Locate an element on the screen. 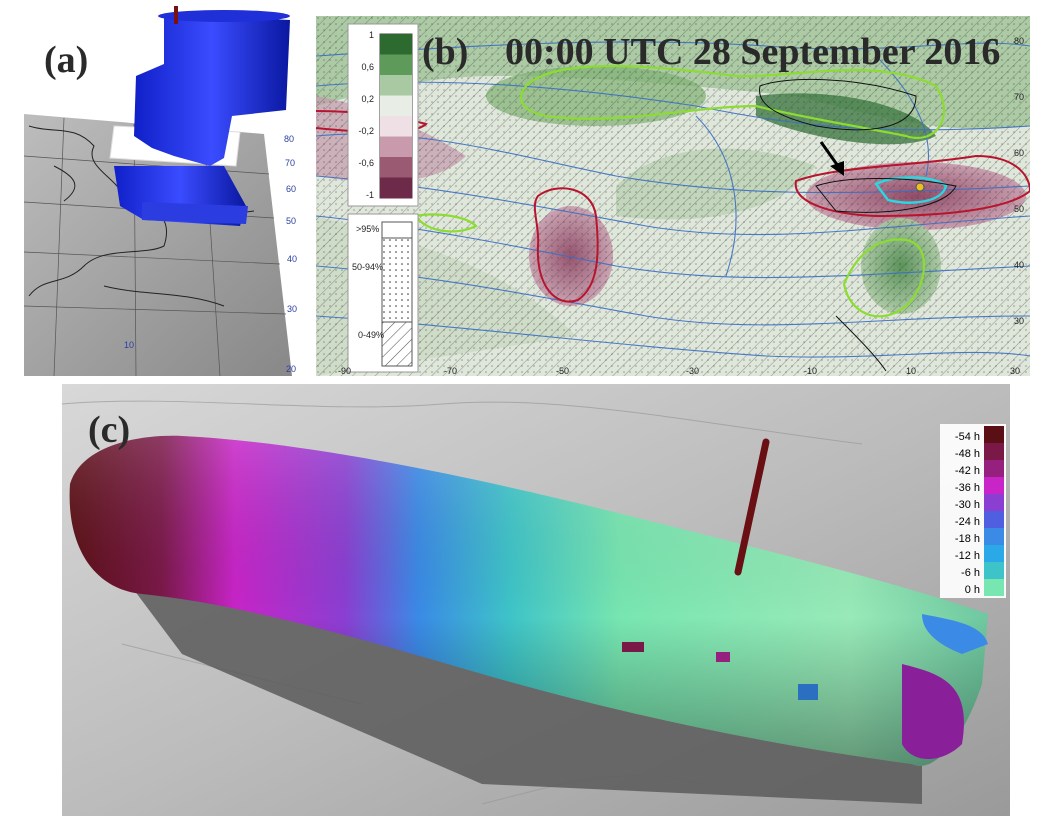  x-tick: 10 is located at coordinates (911, 371).